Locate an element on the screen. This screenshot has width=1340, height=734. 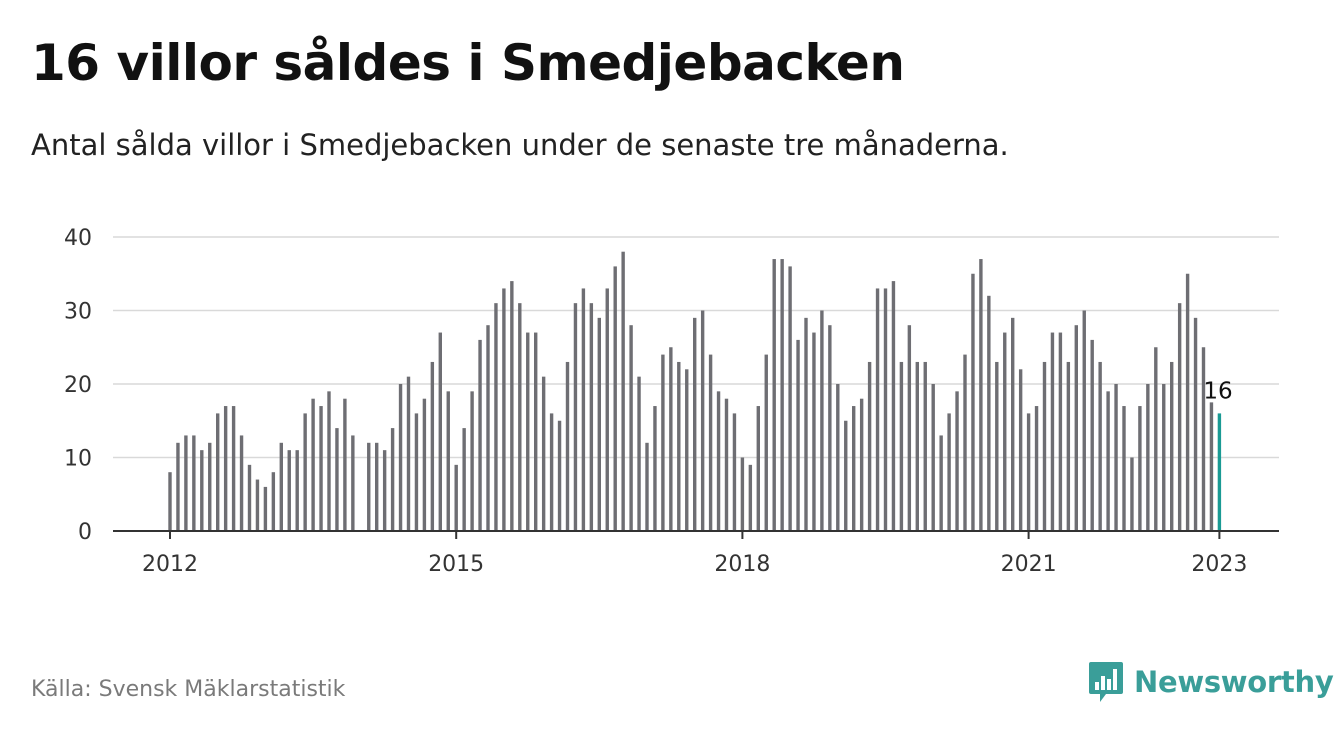
x-tick-label: 2021 is located at coordinates (1029, 564).